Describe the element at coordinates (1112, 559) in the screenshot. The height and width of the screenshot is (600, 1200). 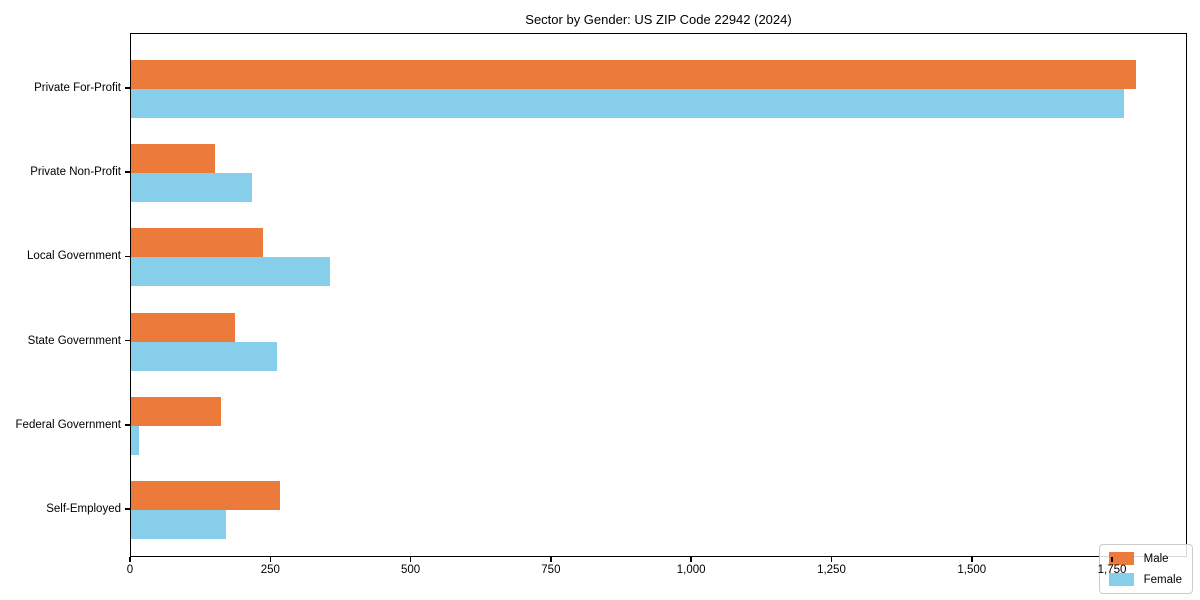
I see `x-tick-1,750` at that location.